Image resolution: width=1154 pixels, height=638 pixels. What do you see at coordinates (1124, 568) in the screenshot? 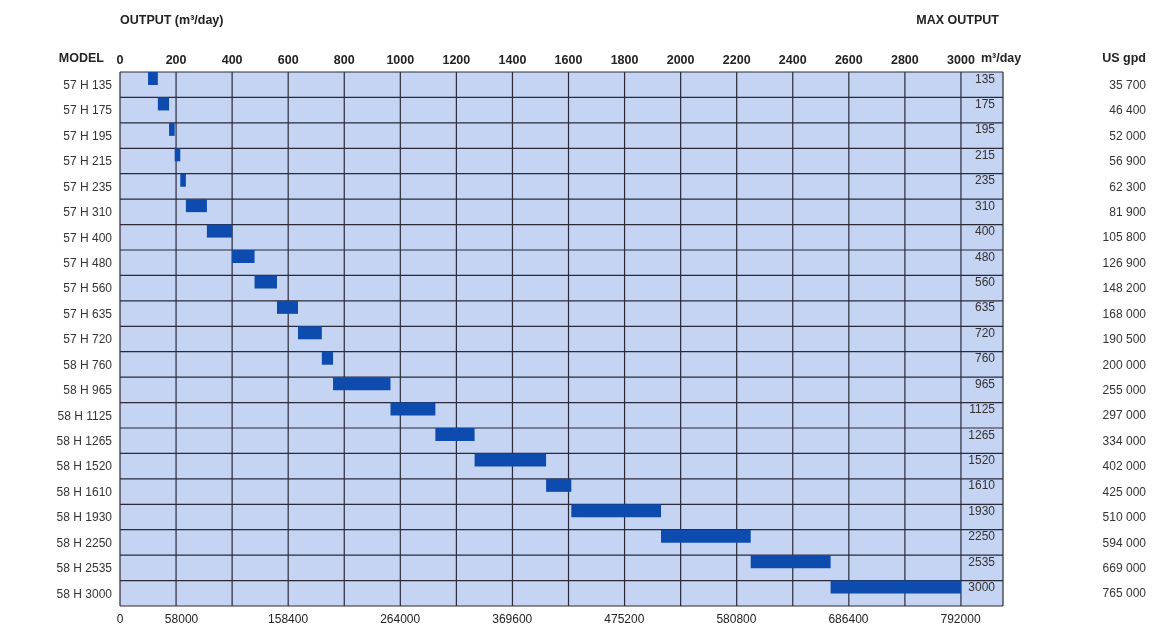
I see `text: 669 000` at bounding box center [1124, 568].